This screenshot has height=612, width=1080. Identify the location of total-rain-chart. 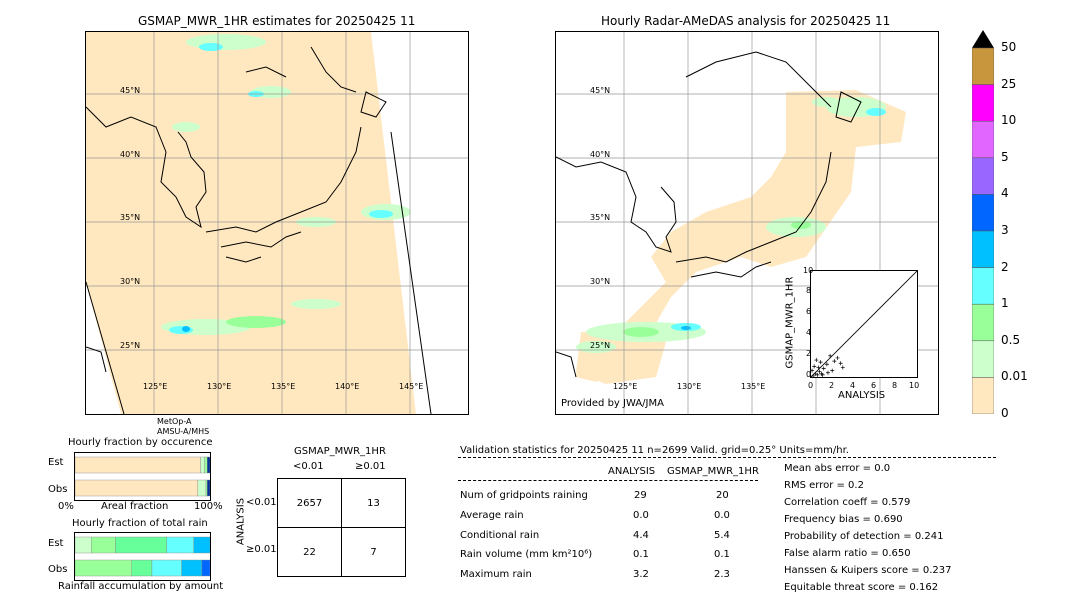
(142, 556).